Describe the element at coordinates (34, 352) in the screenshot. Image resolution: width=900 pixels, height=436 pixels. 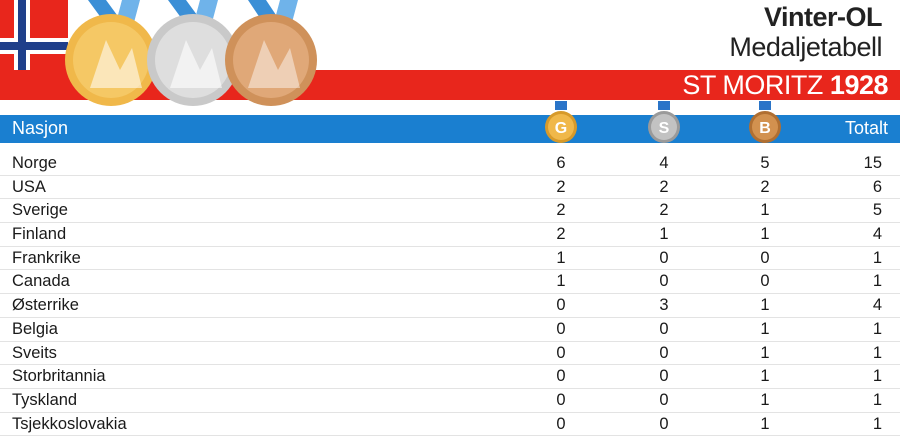
I see `nation-name: Sveits` at that location.